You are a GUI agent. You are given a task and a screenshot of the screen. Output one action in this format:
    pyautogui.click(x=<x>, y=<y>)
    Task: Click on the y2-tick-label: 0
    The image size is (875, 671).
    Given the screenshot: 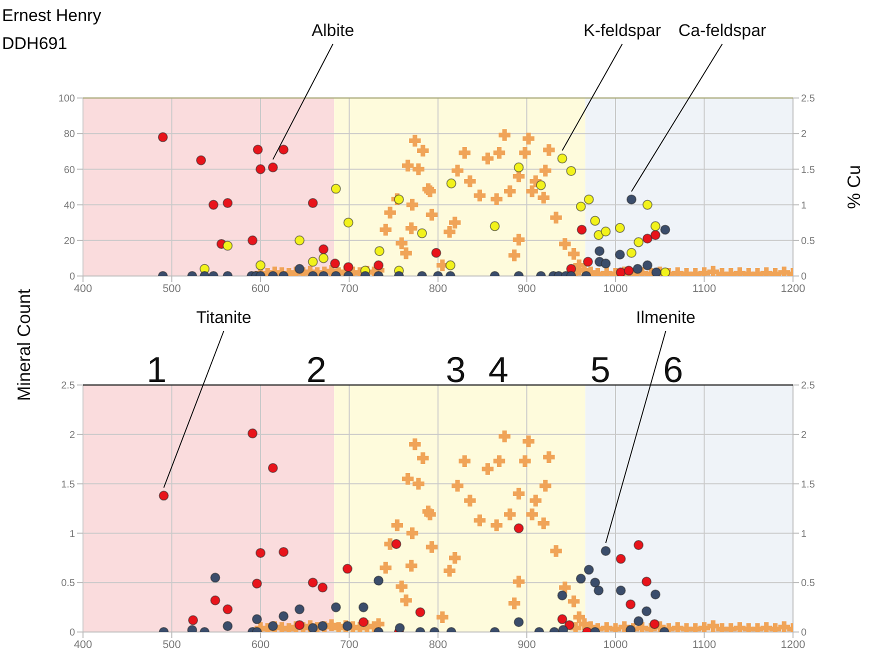 What is the action you would take?
    pyautogui.click(x=804, y=633)
    